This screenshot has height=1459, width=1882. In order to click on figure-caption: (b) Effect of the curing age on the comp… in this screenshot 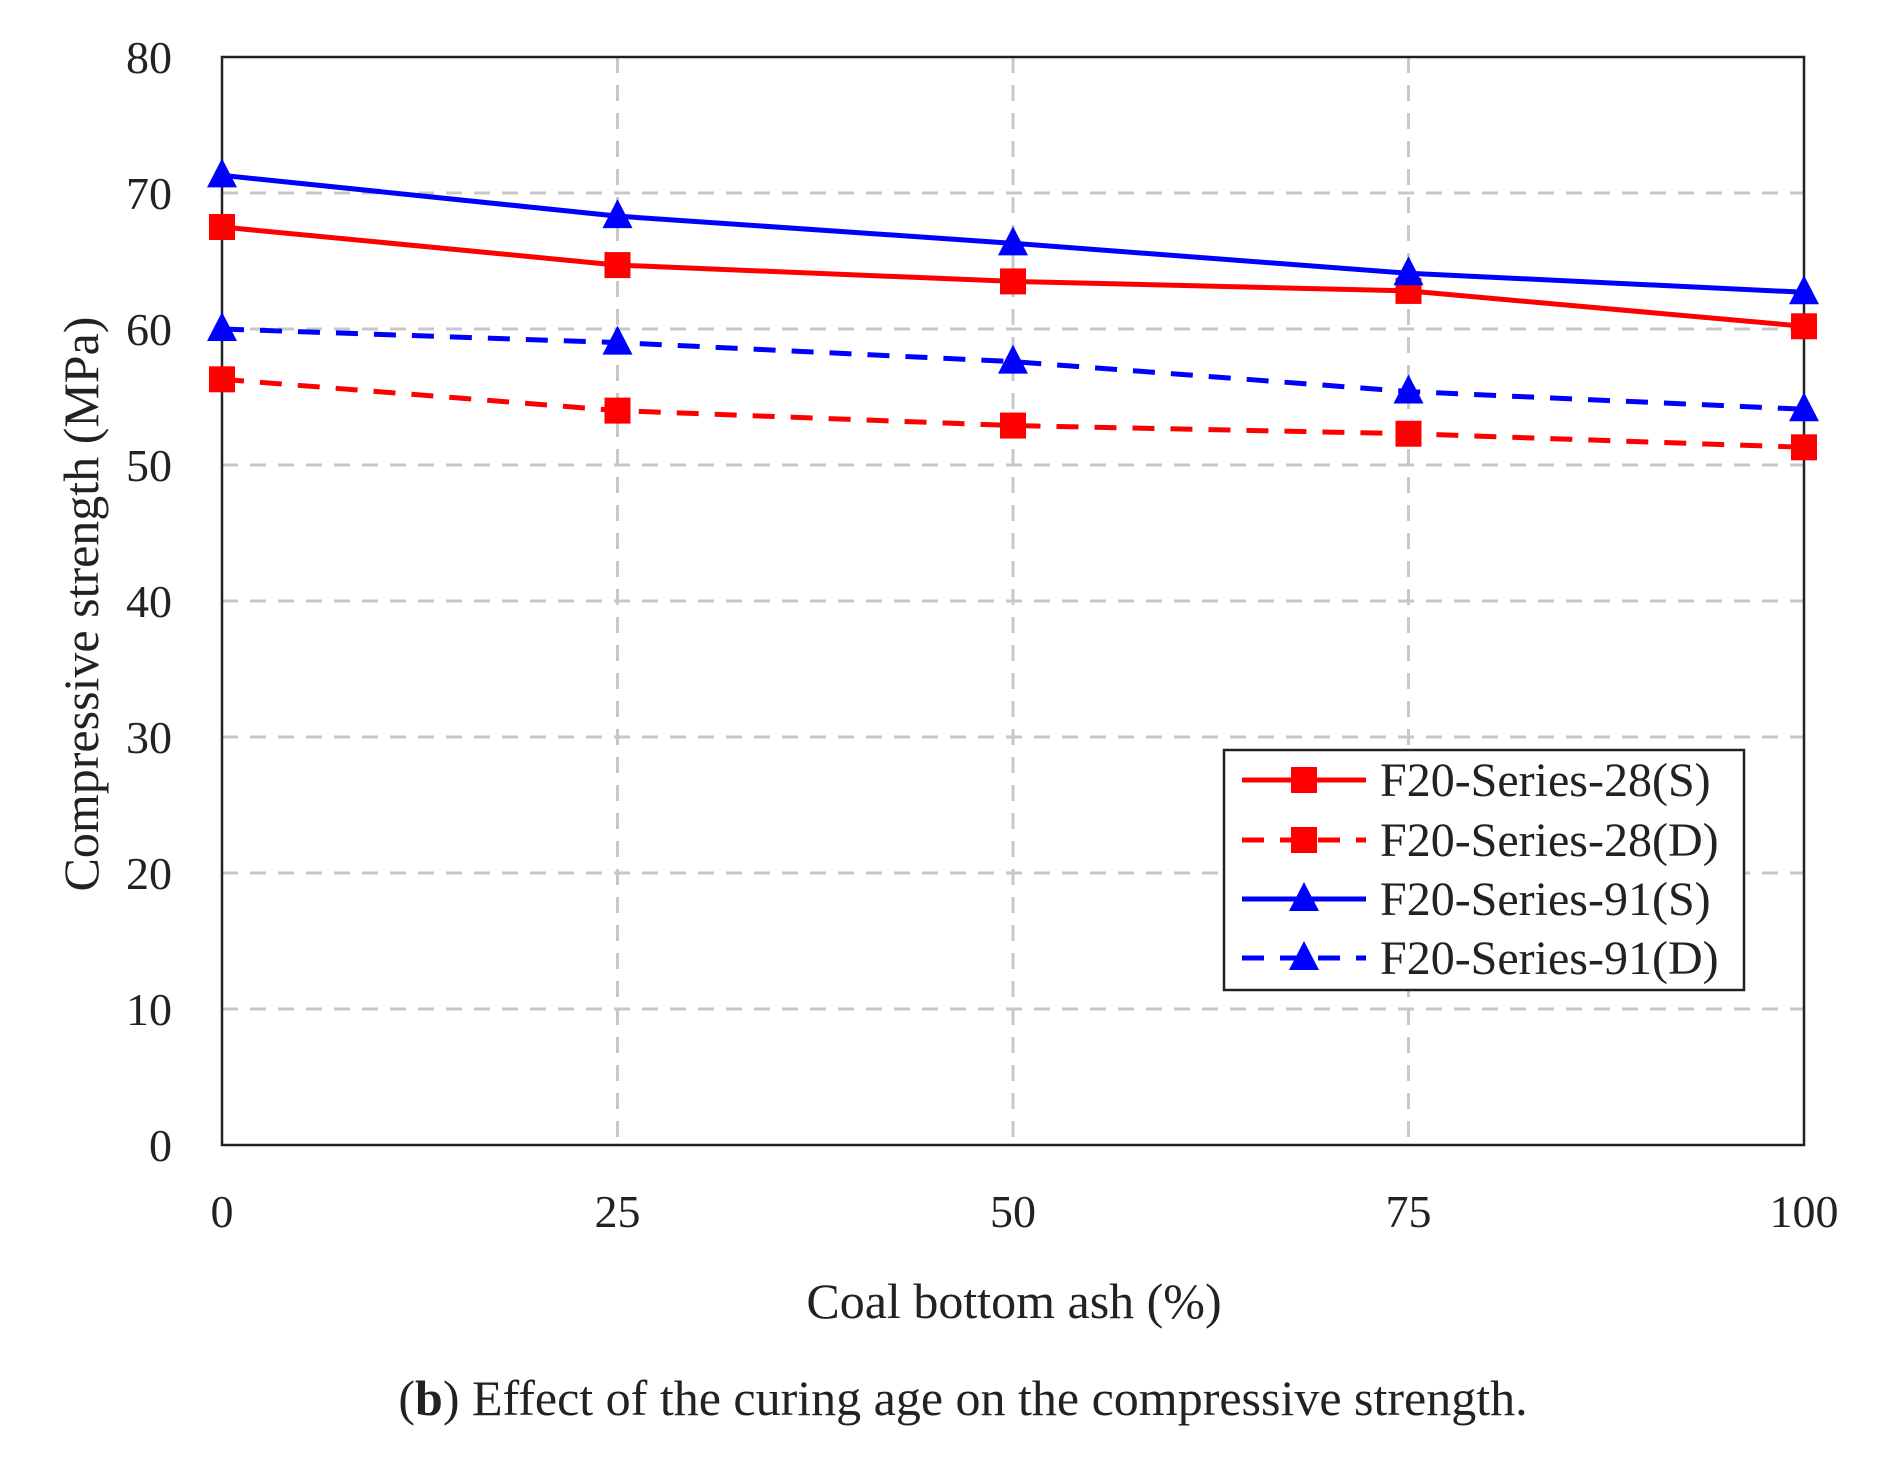, I will do `click(962, 1398)`.